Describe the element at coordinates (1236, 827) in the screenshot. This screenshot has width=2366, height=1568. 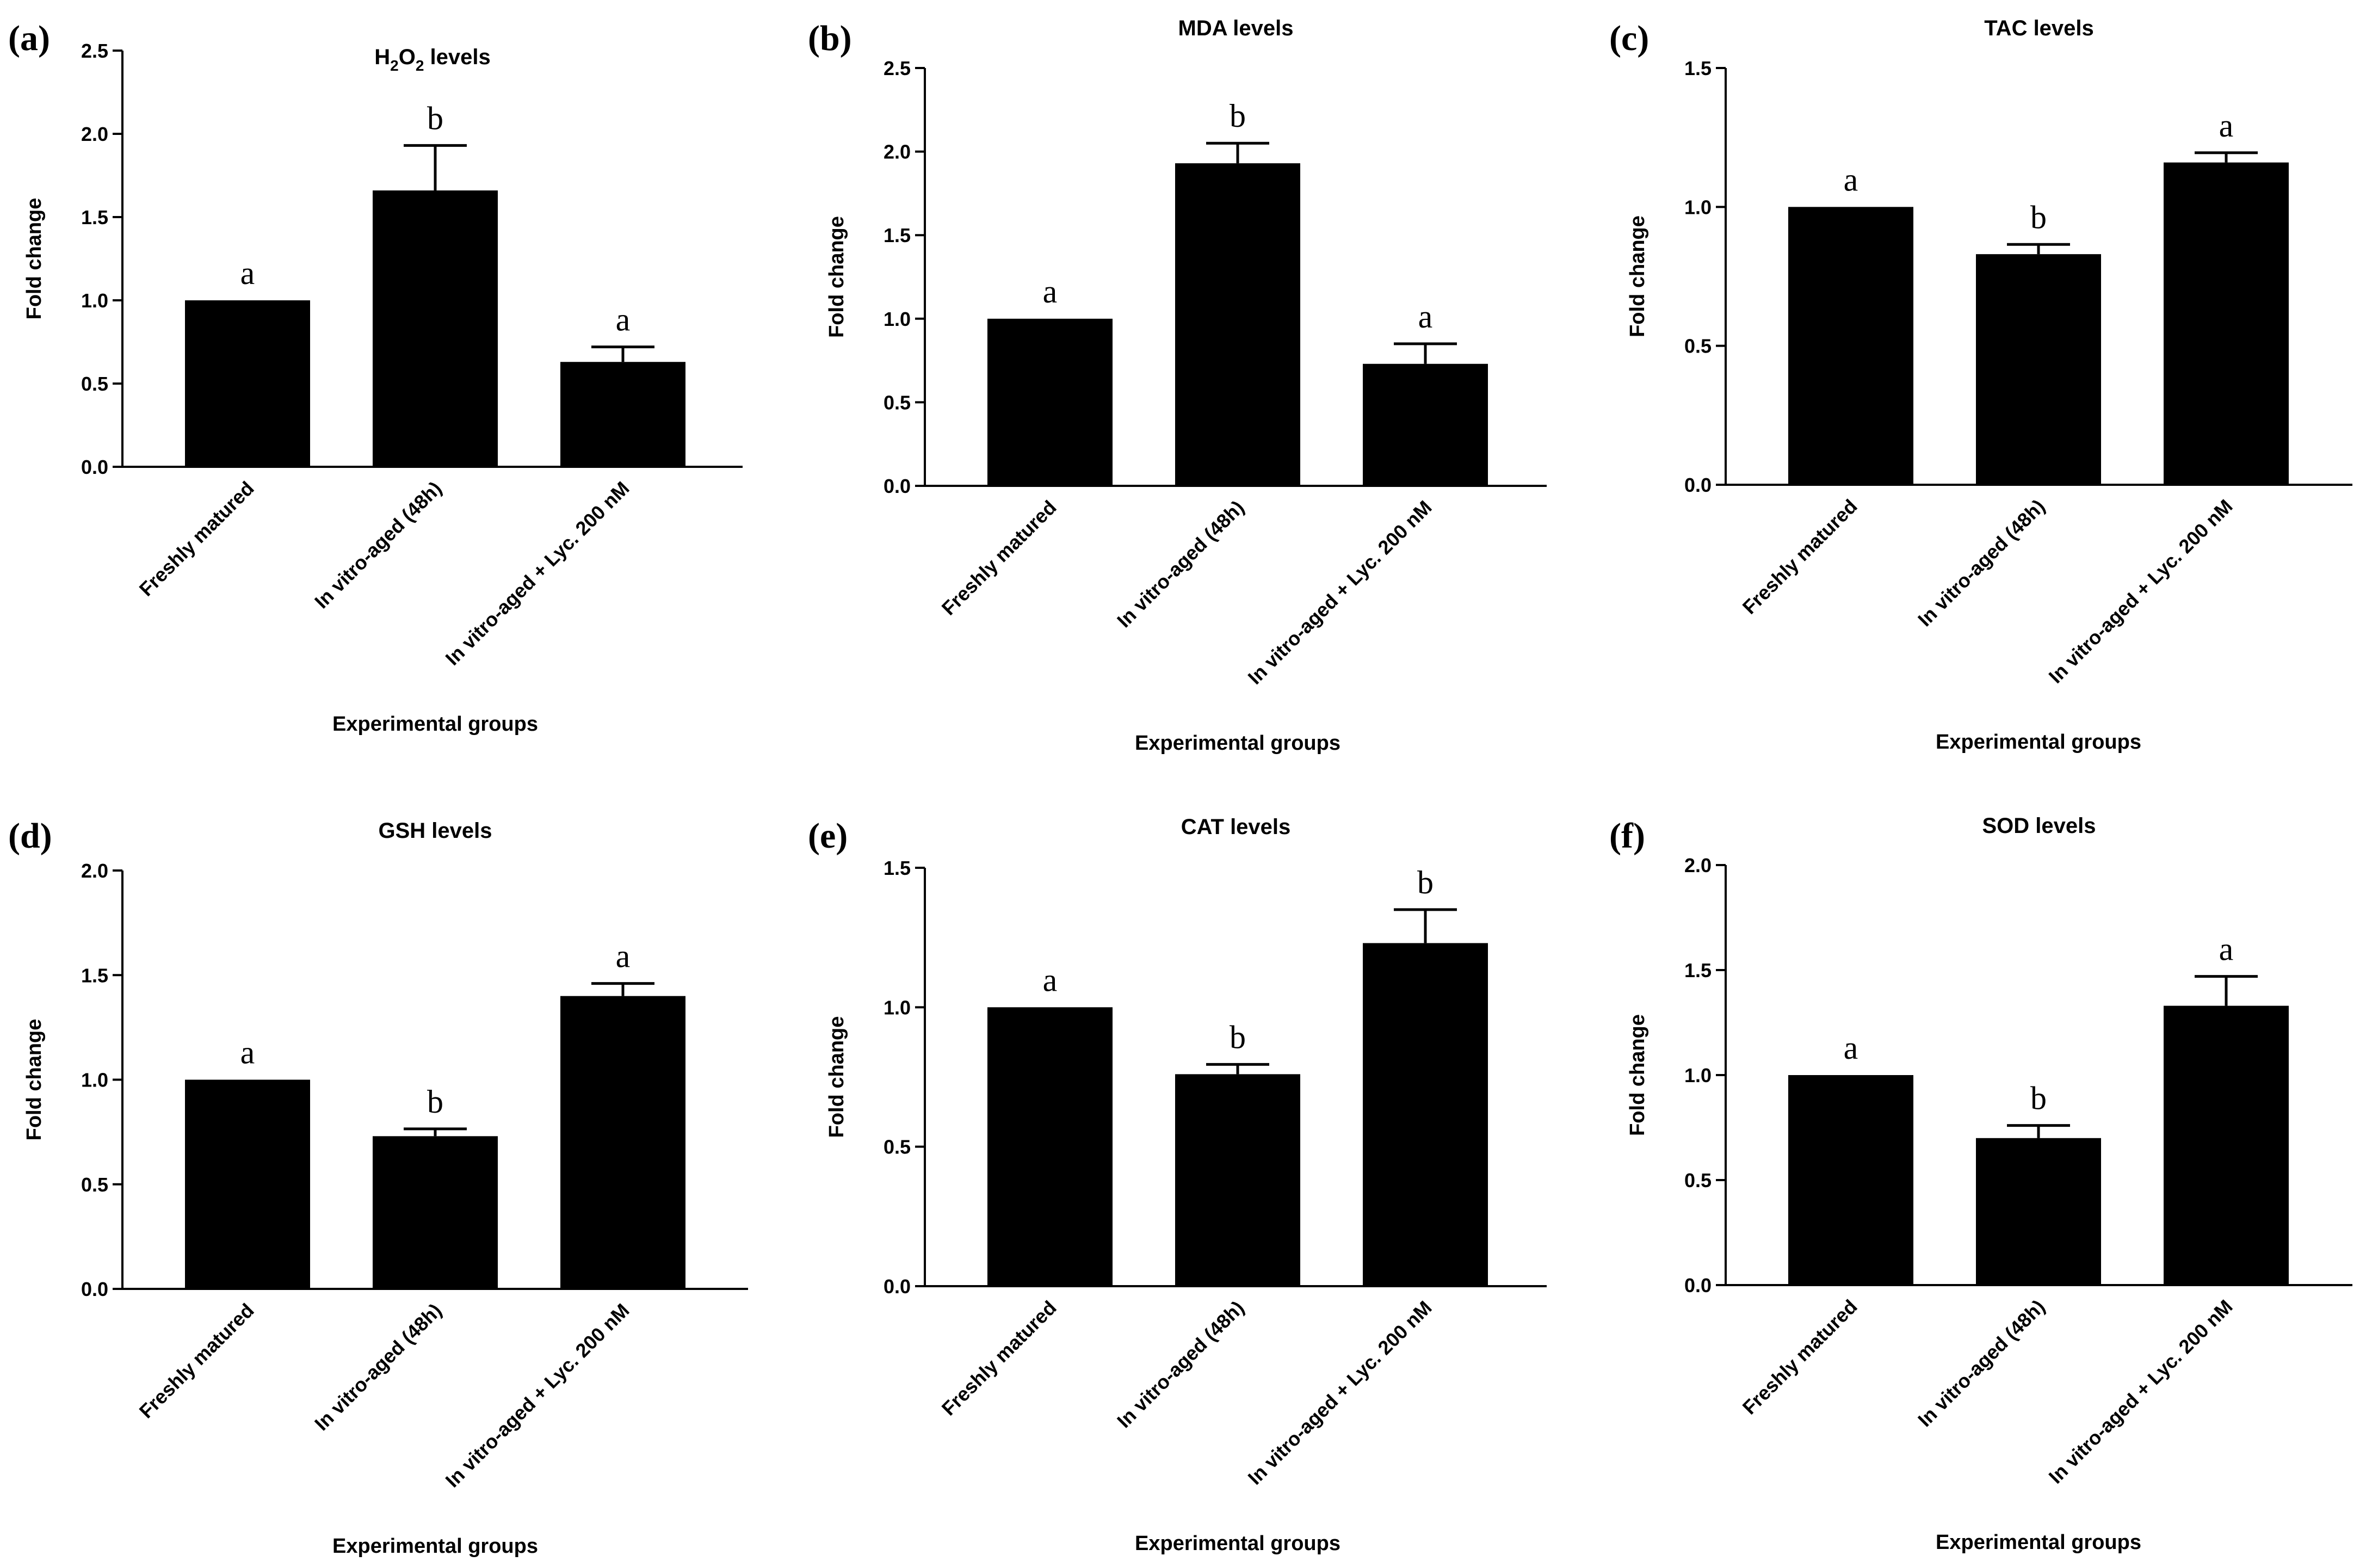
I see `chart-title: CAT levels` at that location.